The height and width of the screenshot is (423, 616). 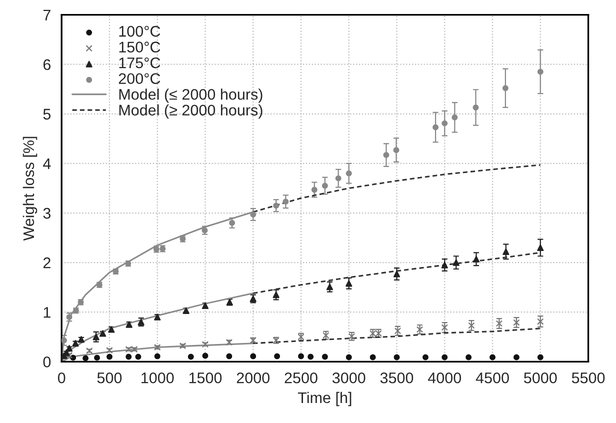 I want to click on x-tick-label: 4500, so click(x=492, y=378).